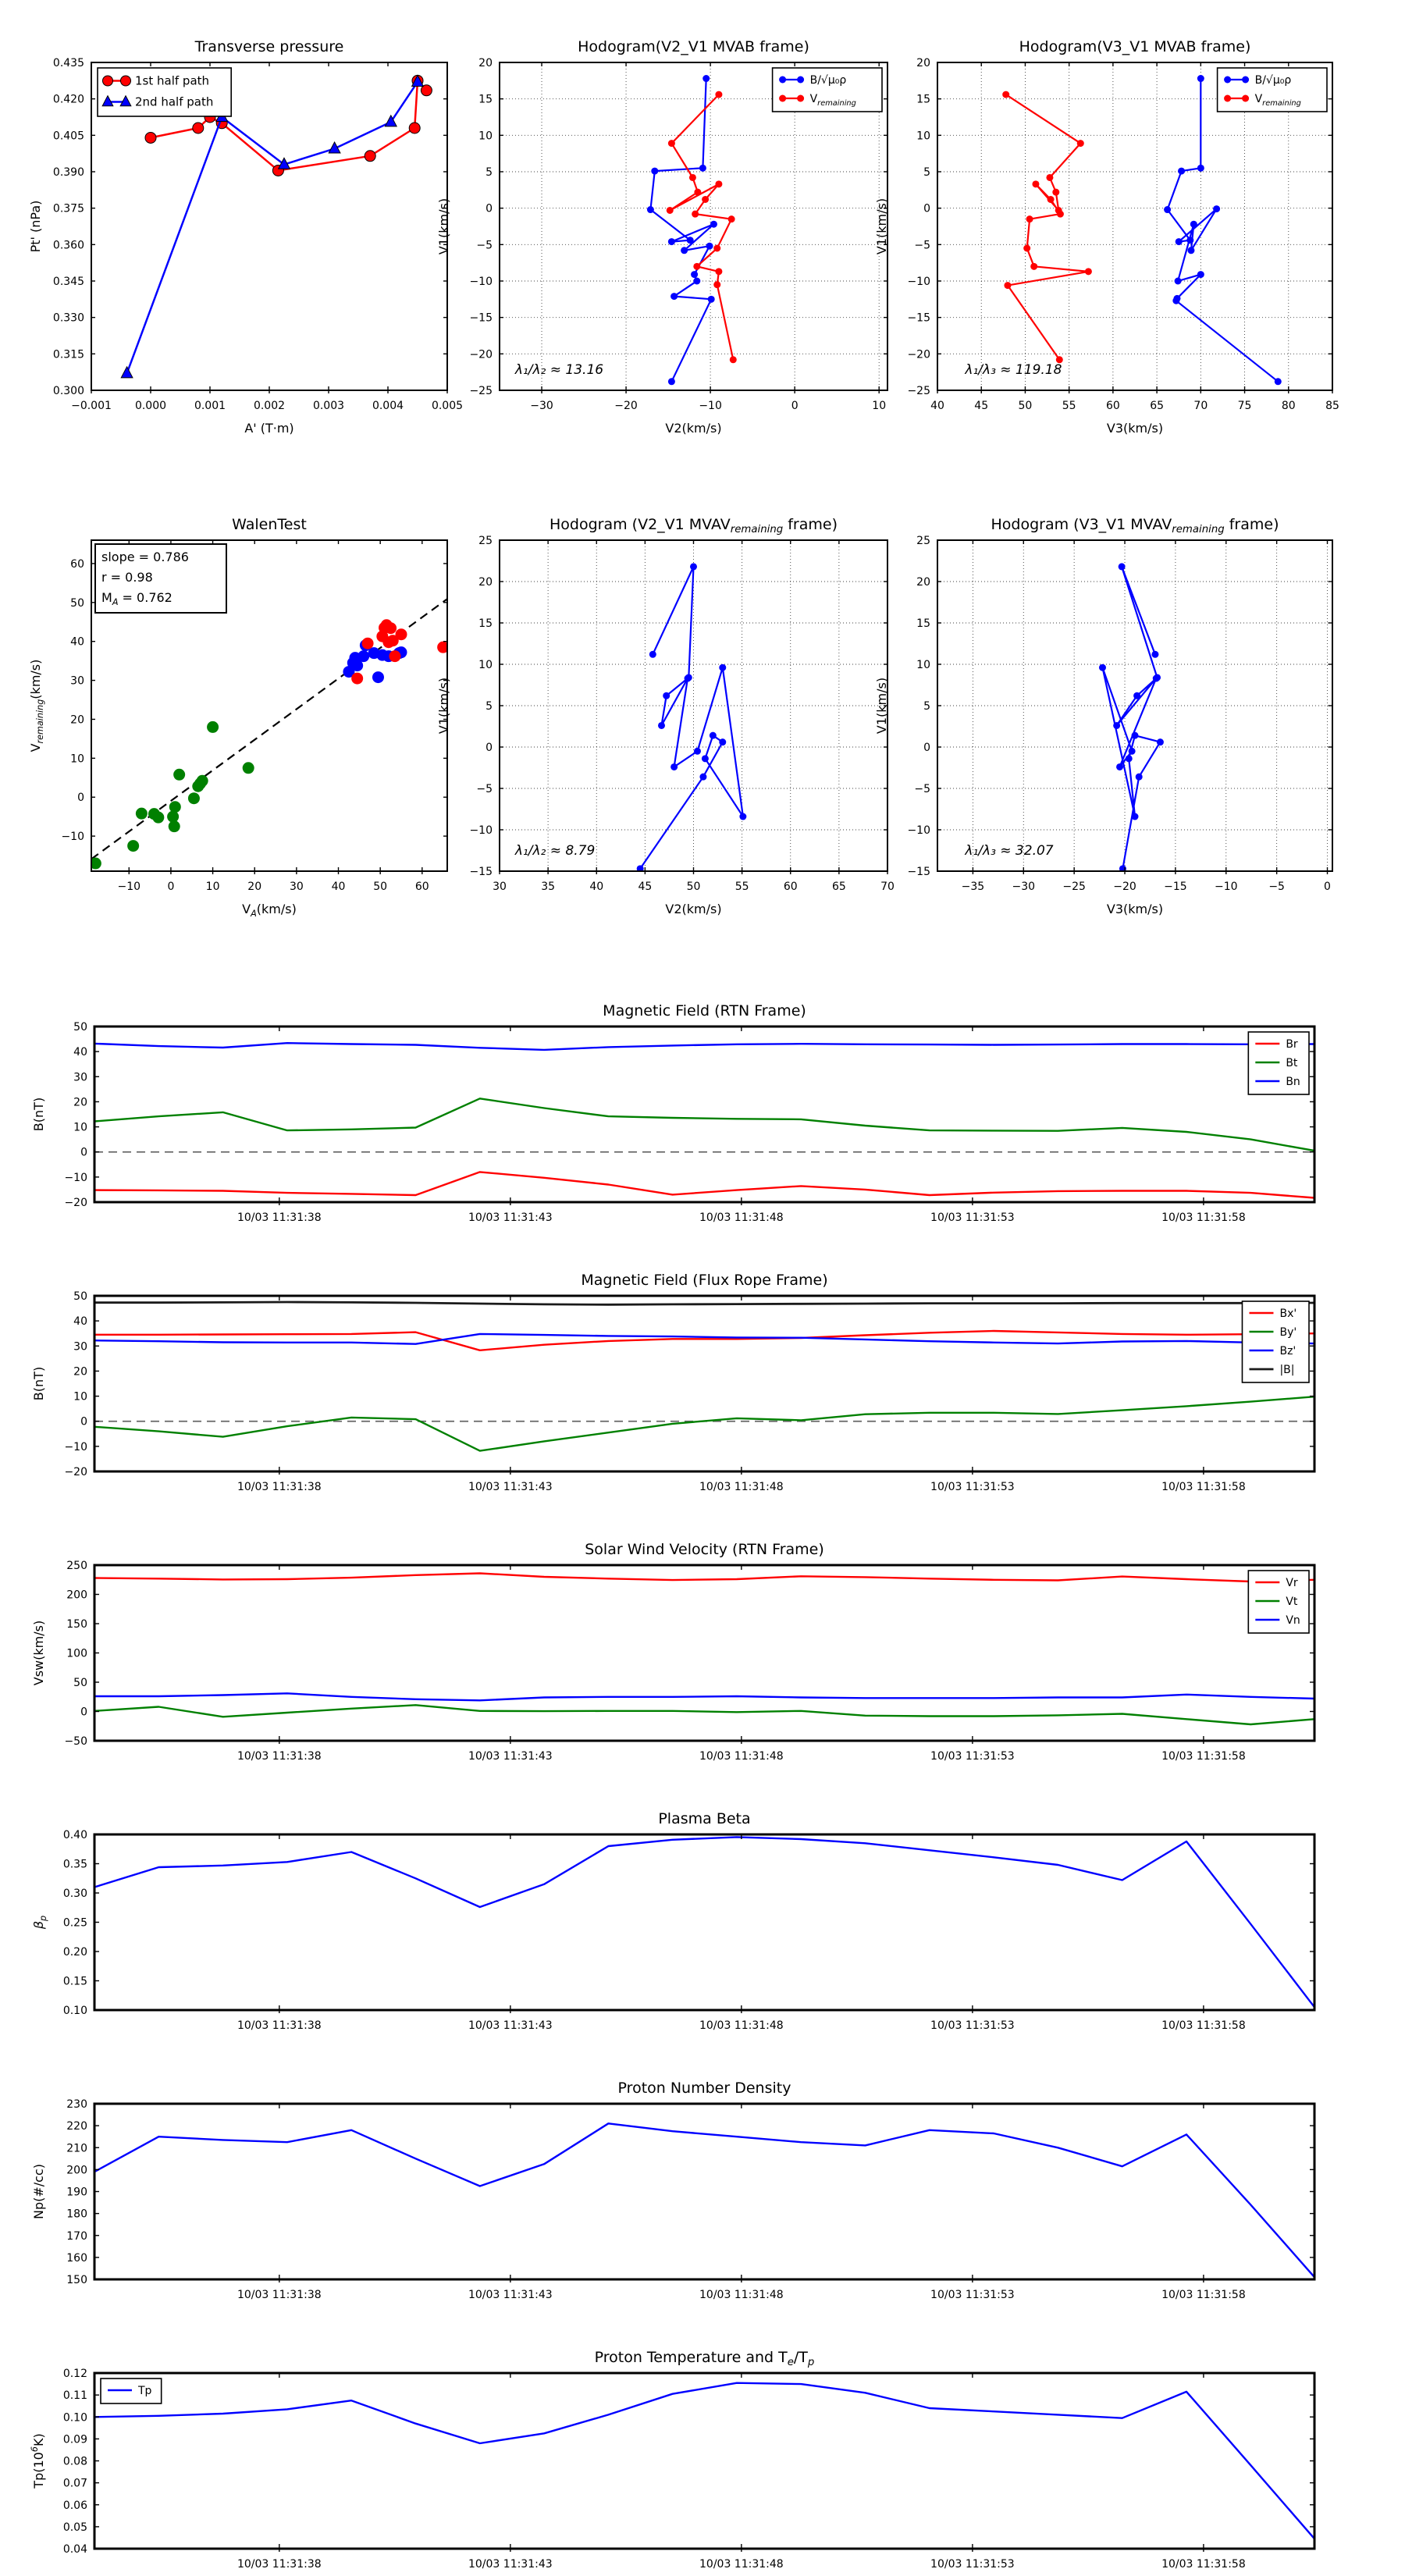 The height and width of the screenshot is (2576, 1405). Describe the element at coordinates (76, 1595) in the screenshot. I see `y-tick-label: 200` at that location.